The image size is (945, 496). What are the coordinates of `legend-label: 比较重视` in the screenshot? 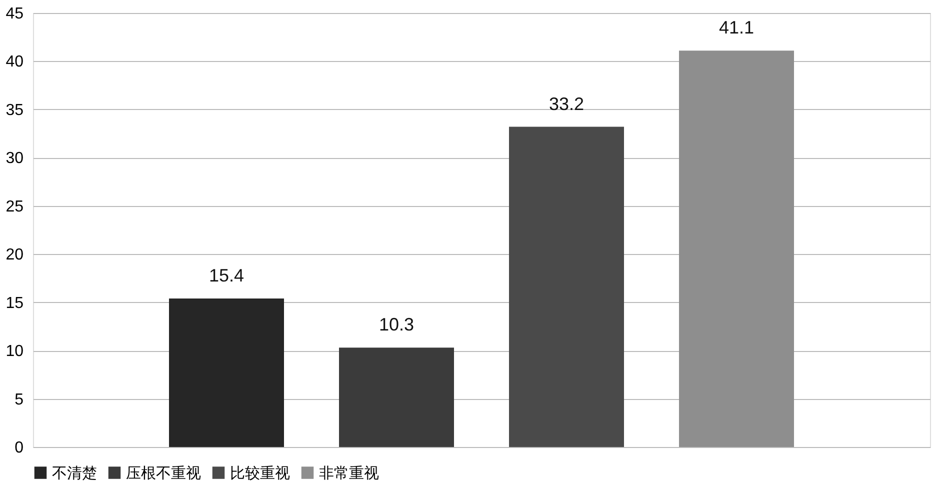 It's located at (260, 473).